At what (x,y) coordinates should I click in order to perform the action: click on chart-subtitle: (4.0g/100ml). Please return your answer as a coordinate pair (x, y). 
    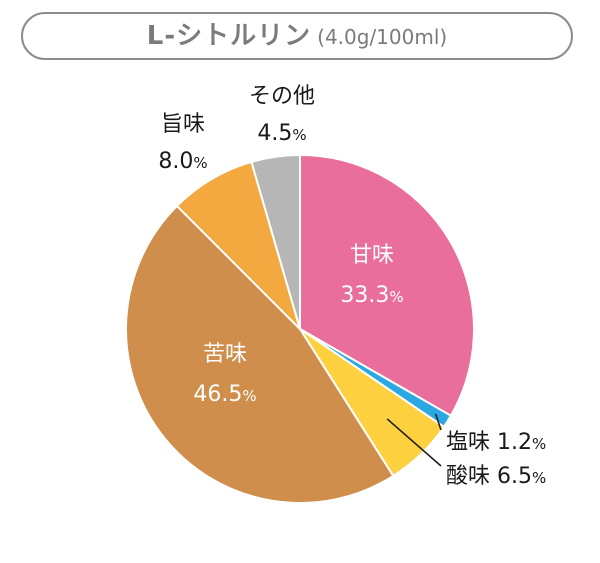
    Looking at the image, I should click on (382, 37).